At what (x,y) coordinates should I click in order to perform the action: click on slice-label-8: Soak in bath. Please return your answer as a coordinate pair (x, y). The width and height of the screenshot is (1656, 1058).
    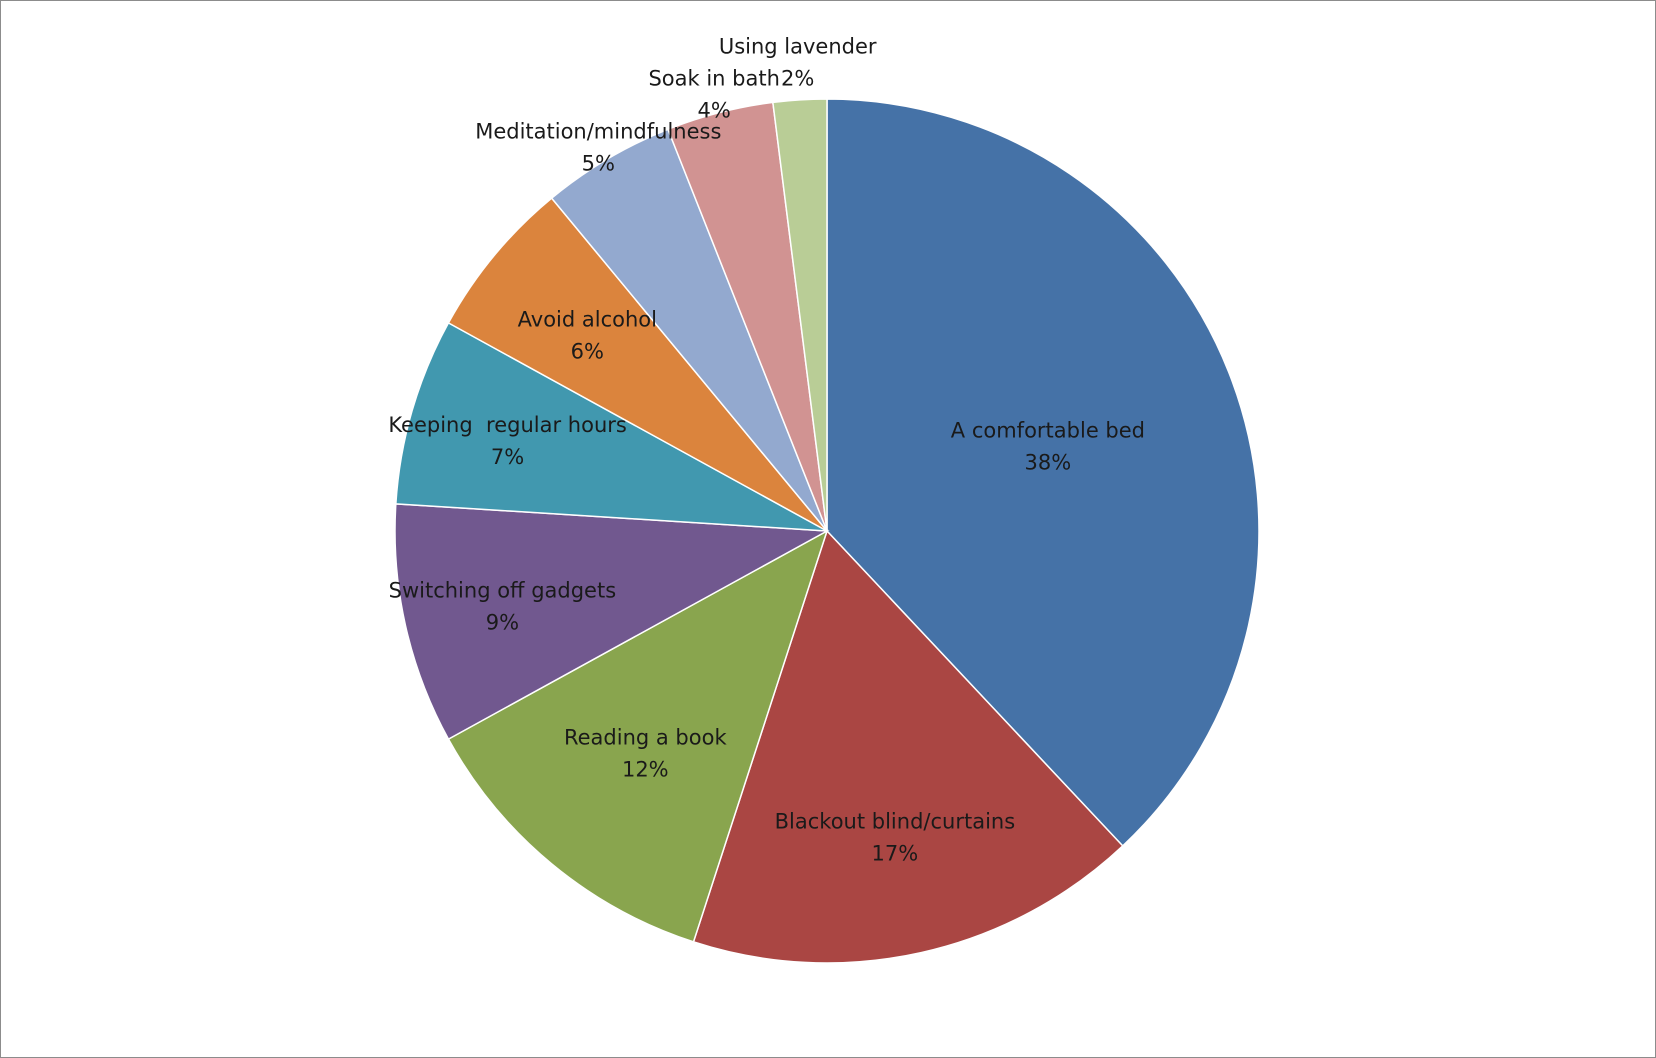
    Looking at the image, I should click on (713, 79).